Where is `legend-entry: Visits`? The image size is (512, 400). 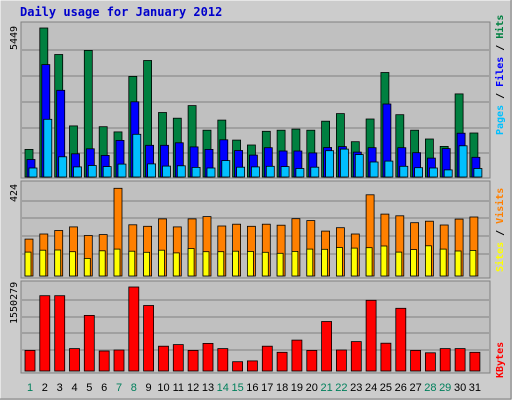 legend-entry: Visits is located at coordinates (500, 206).